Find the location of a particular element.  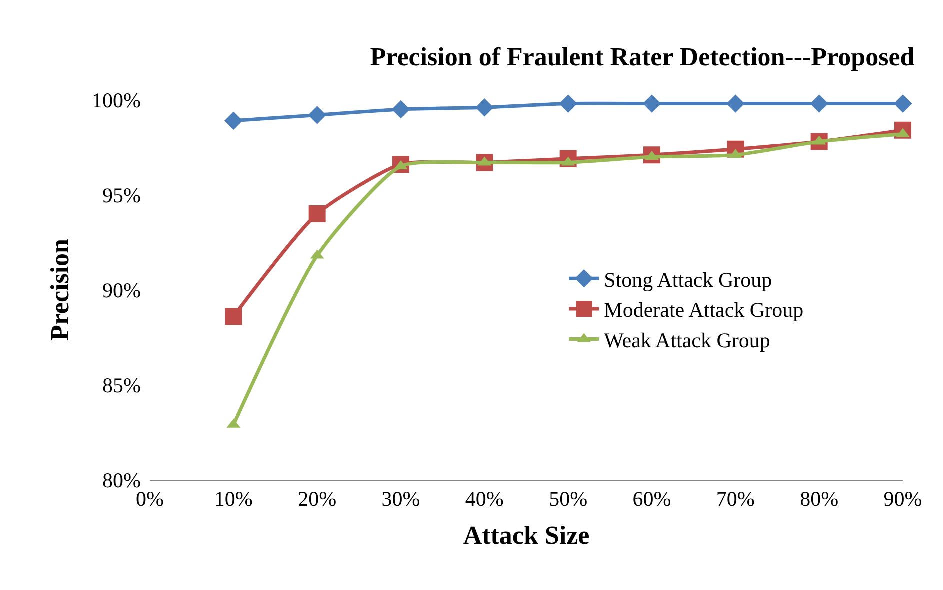

y-tick-label: 85% is located at coordinates (121, 385).